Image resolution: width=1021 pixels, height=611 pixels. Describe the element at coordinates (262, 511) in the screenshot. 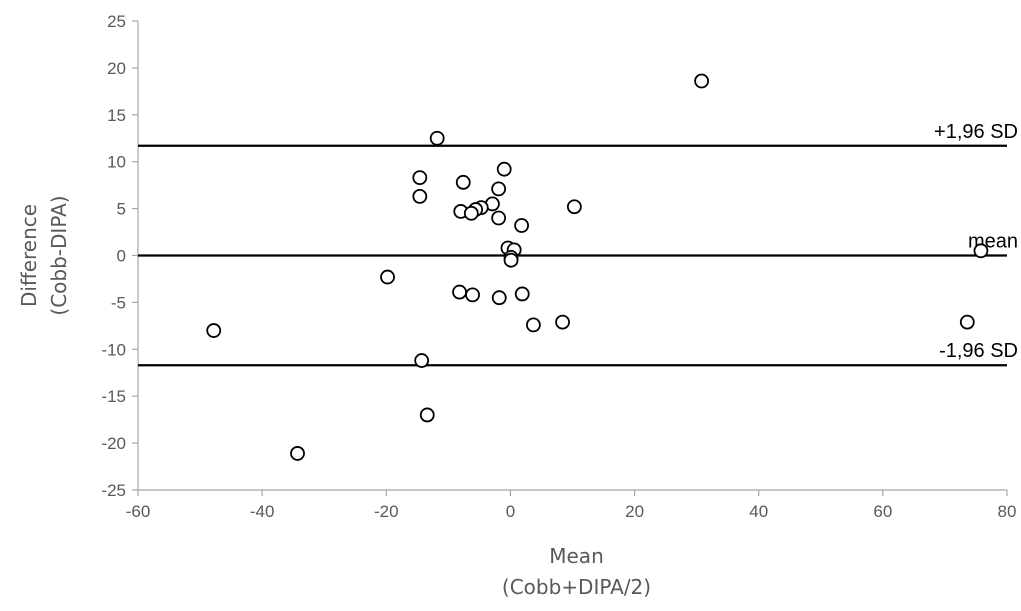

I see `x-tick-label: -40` at that location.